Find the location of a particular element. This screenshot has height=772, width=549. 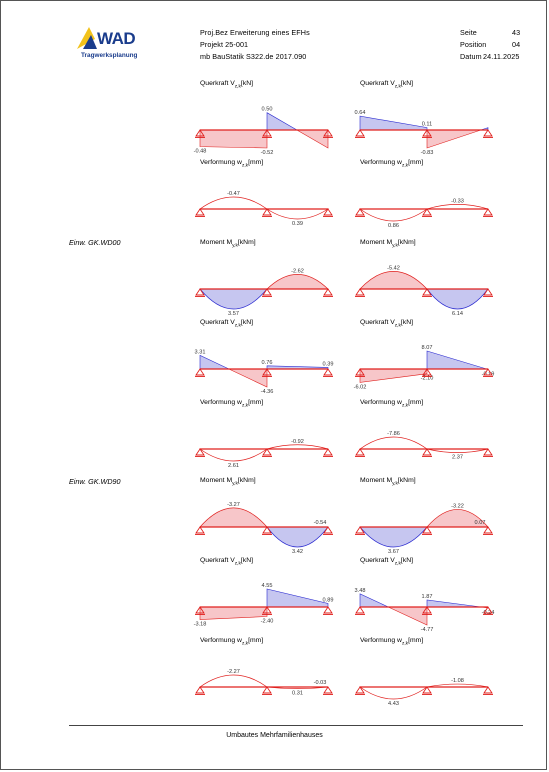

data-label: 0.76 is located at coordinates (267, 363).